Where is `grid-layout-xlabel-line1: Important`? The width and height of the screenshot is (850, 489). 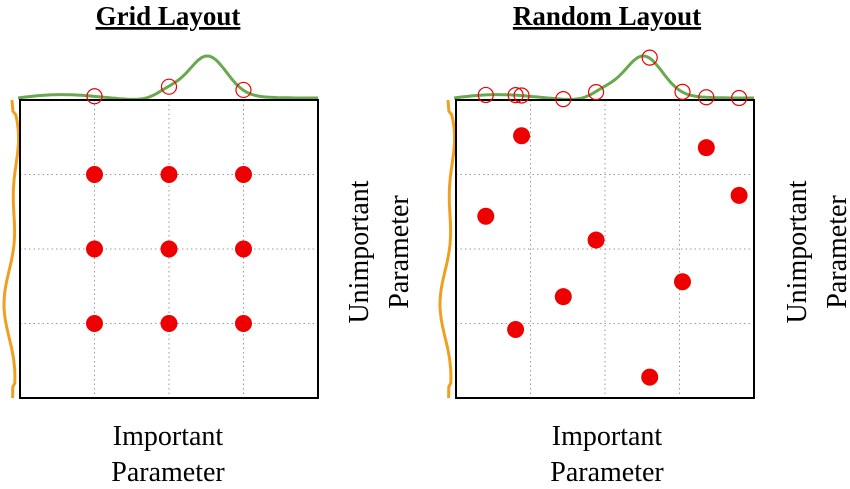
grid-layout-xlabel-line1: Important is located at coordinates (168, 436).